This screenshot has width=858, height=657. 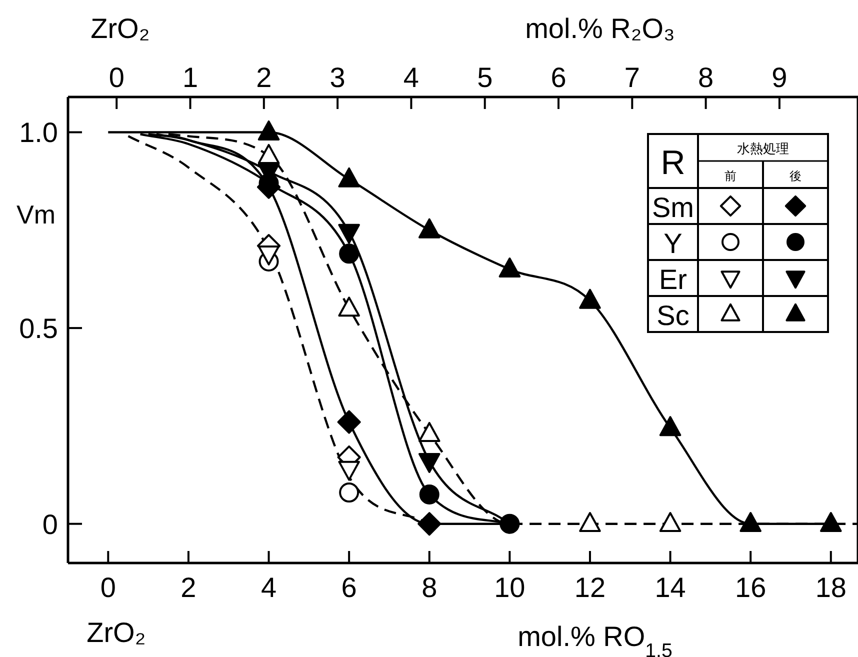 I want to click on xtick: 8, so click(x=430, y=587).